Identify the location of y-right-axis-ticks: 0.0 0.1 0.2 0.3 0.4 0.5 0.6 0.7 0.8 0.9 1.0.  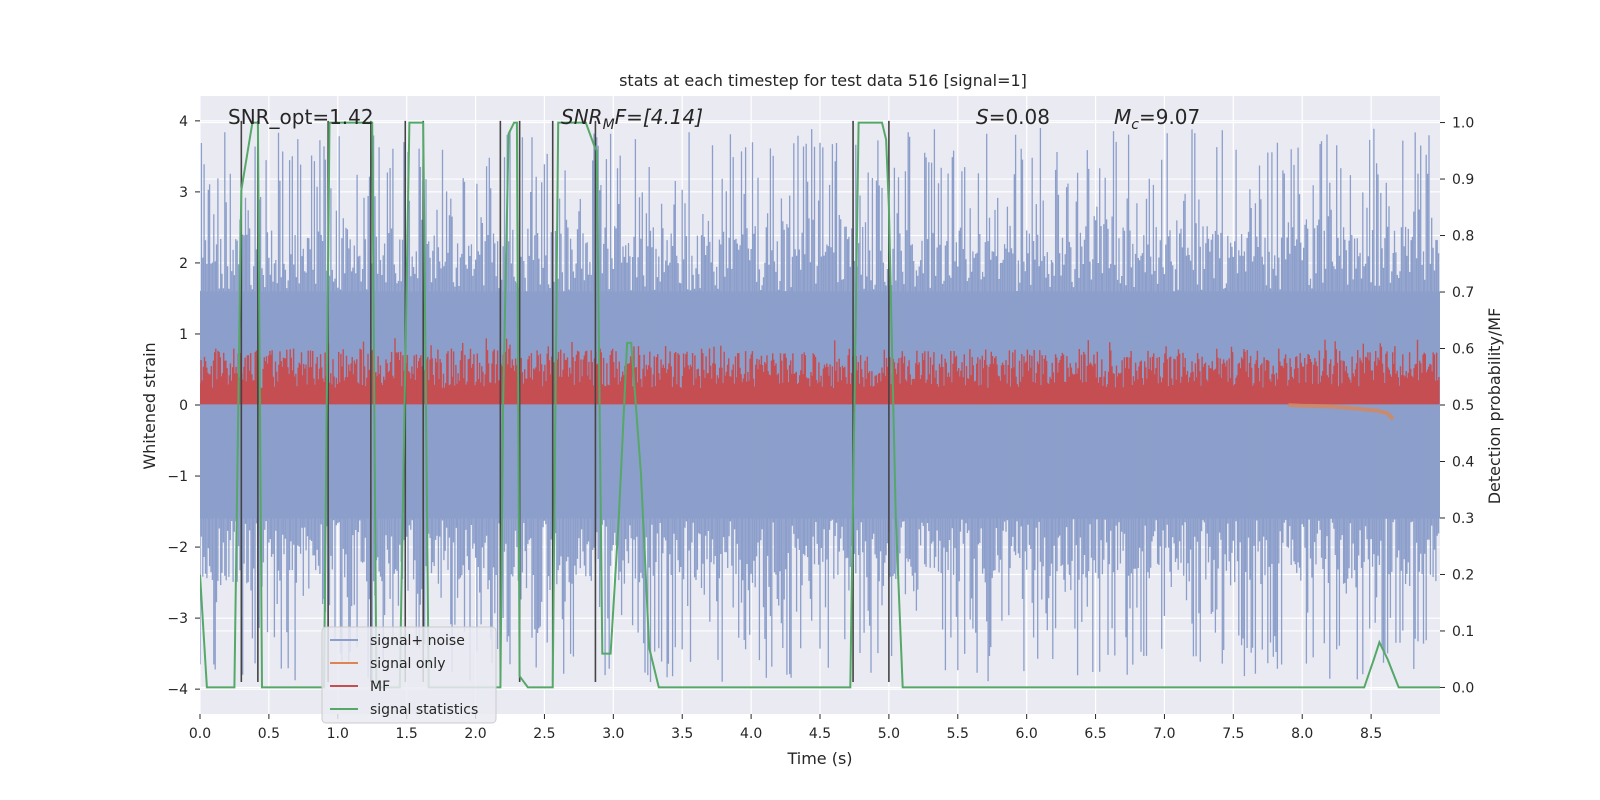
(1457, 406).